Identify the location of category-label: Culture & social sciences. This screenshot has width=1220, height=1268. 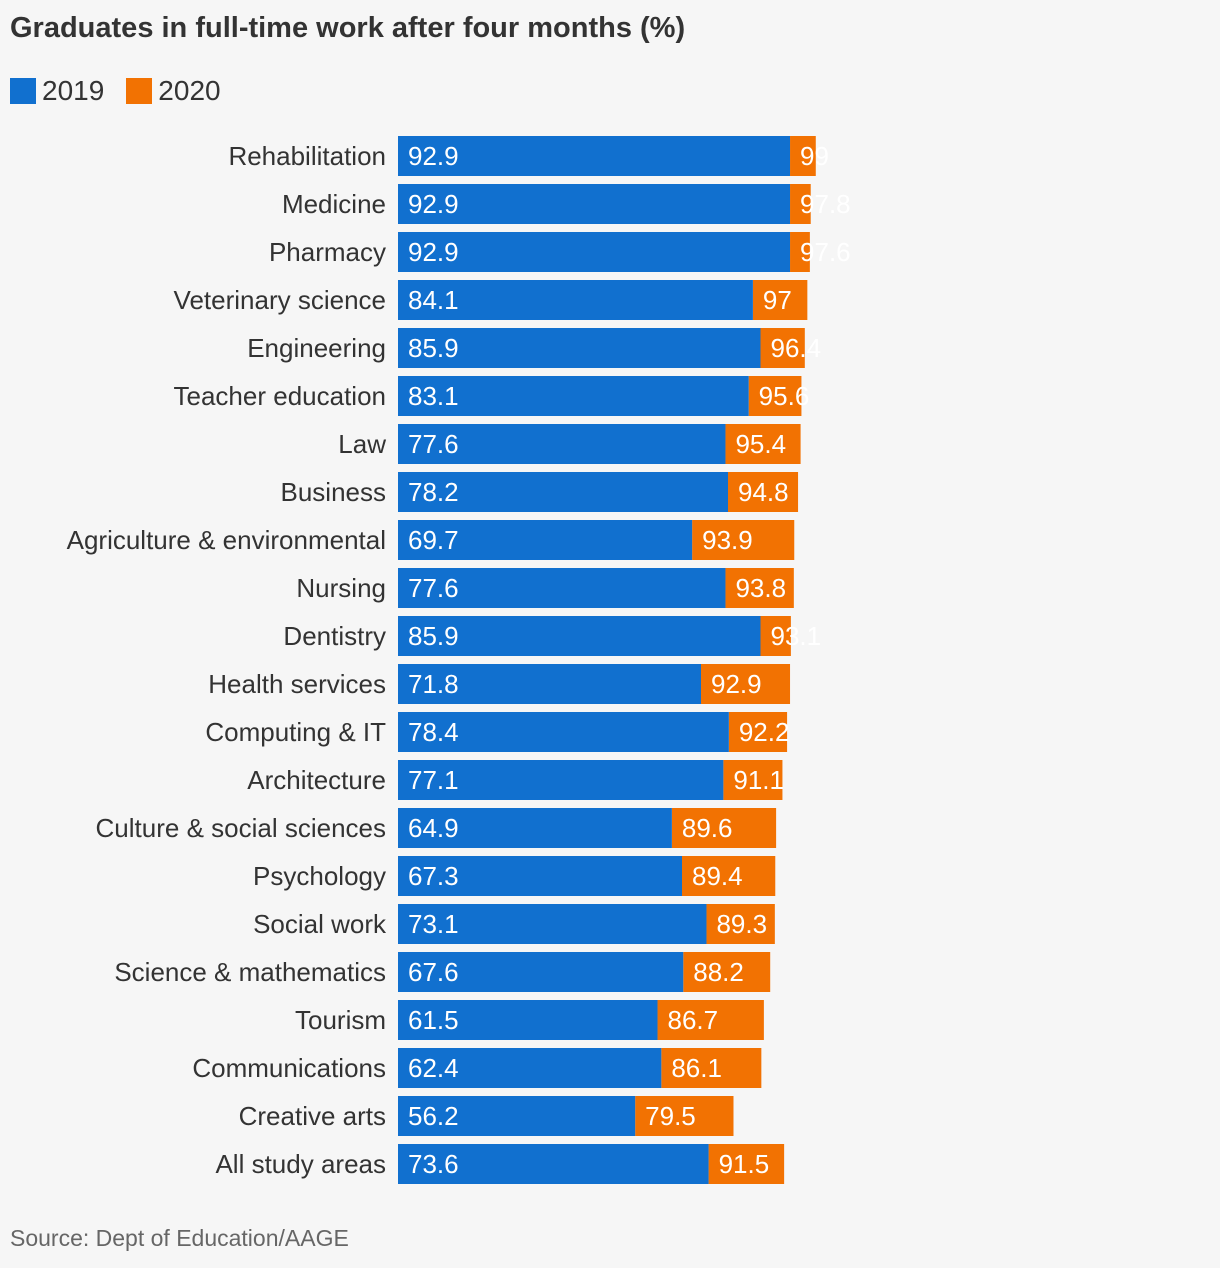
(241, 828).